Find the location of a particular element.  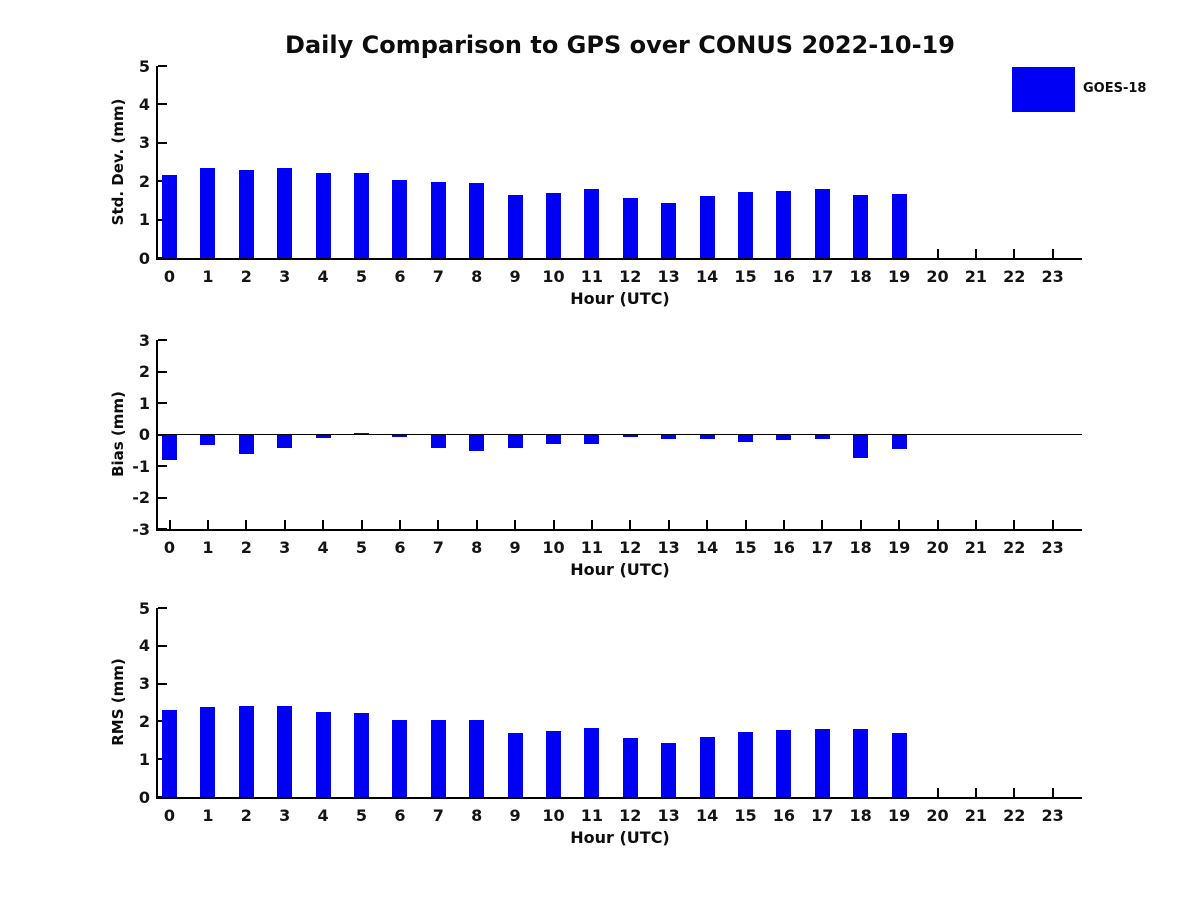

zero-line is located at coordinates (620, 434).